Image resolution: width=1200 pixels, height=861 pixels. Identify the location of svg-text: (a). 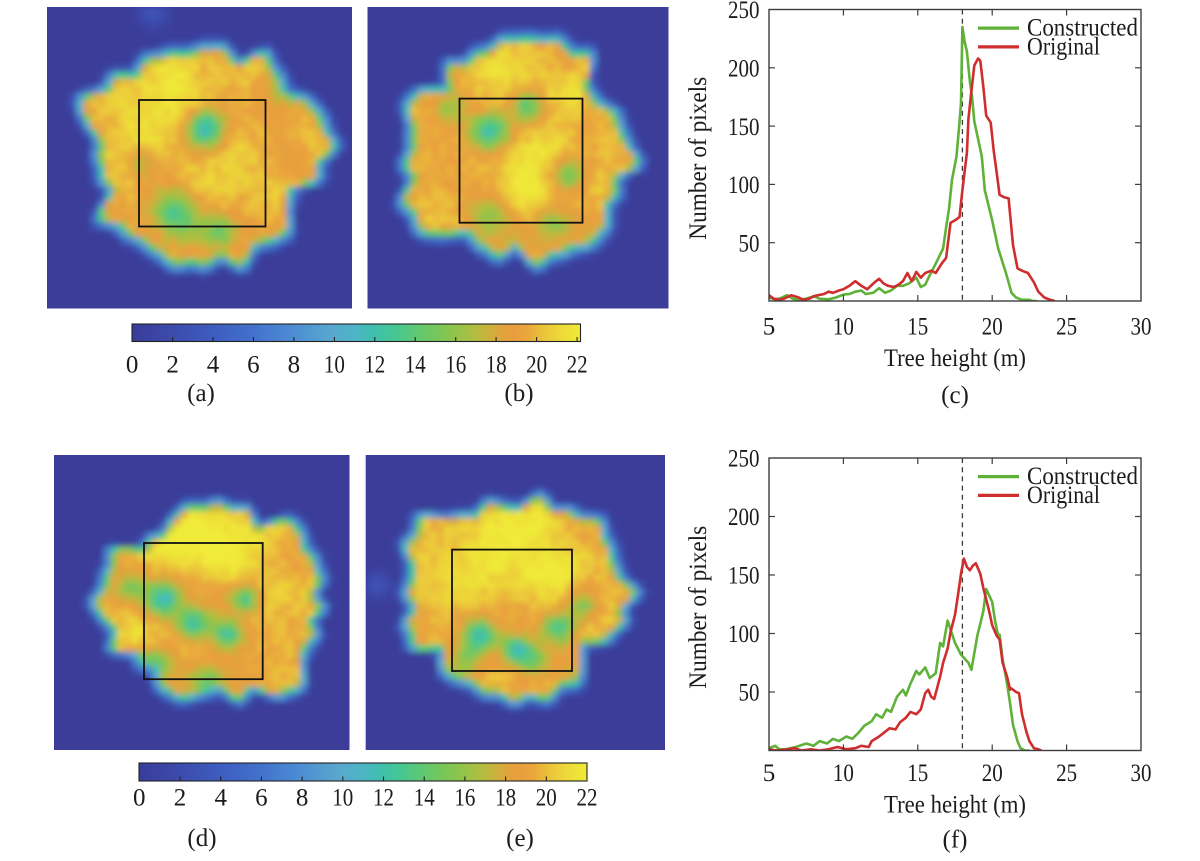
(201, 393).